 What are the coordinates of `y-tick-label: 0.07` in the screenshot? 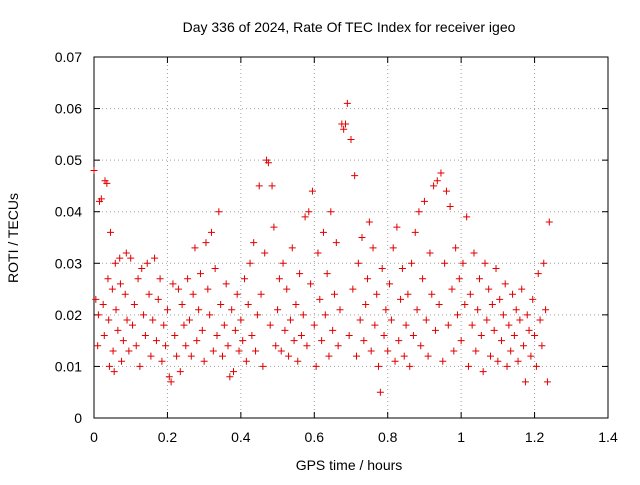 It's located at (68, 57).